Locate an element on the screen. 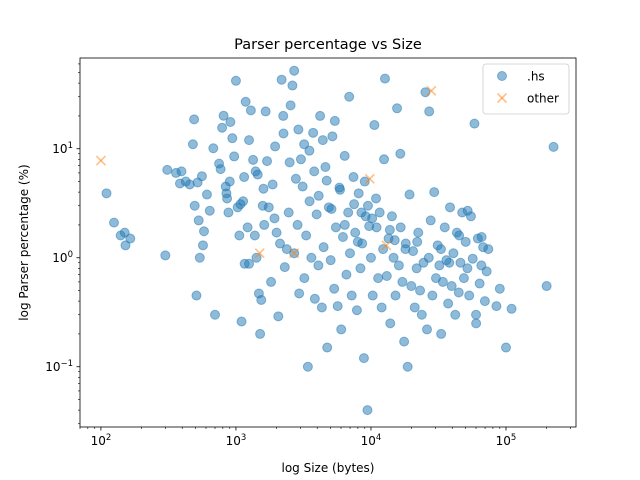 The image size is (640, 480). legend-marker-other is located at coordinates (502, 98).